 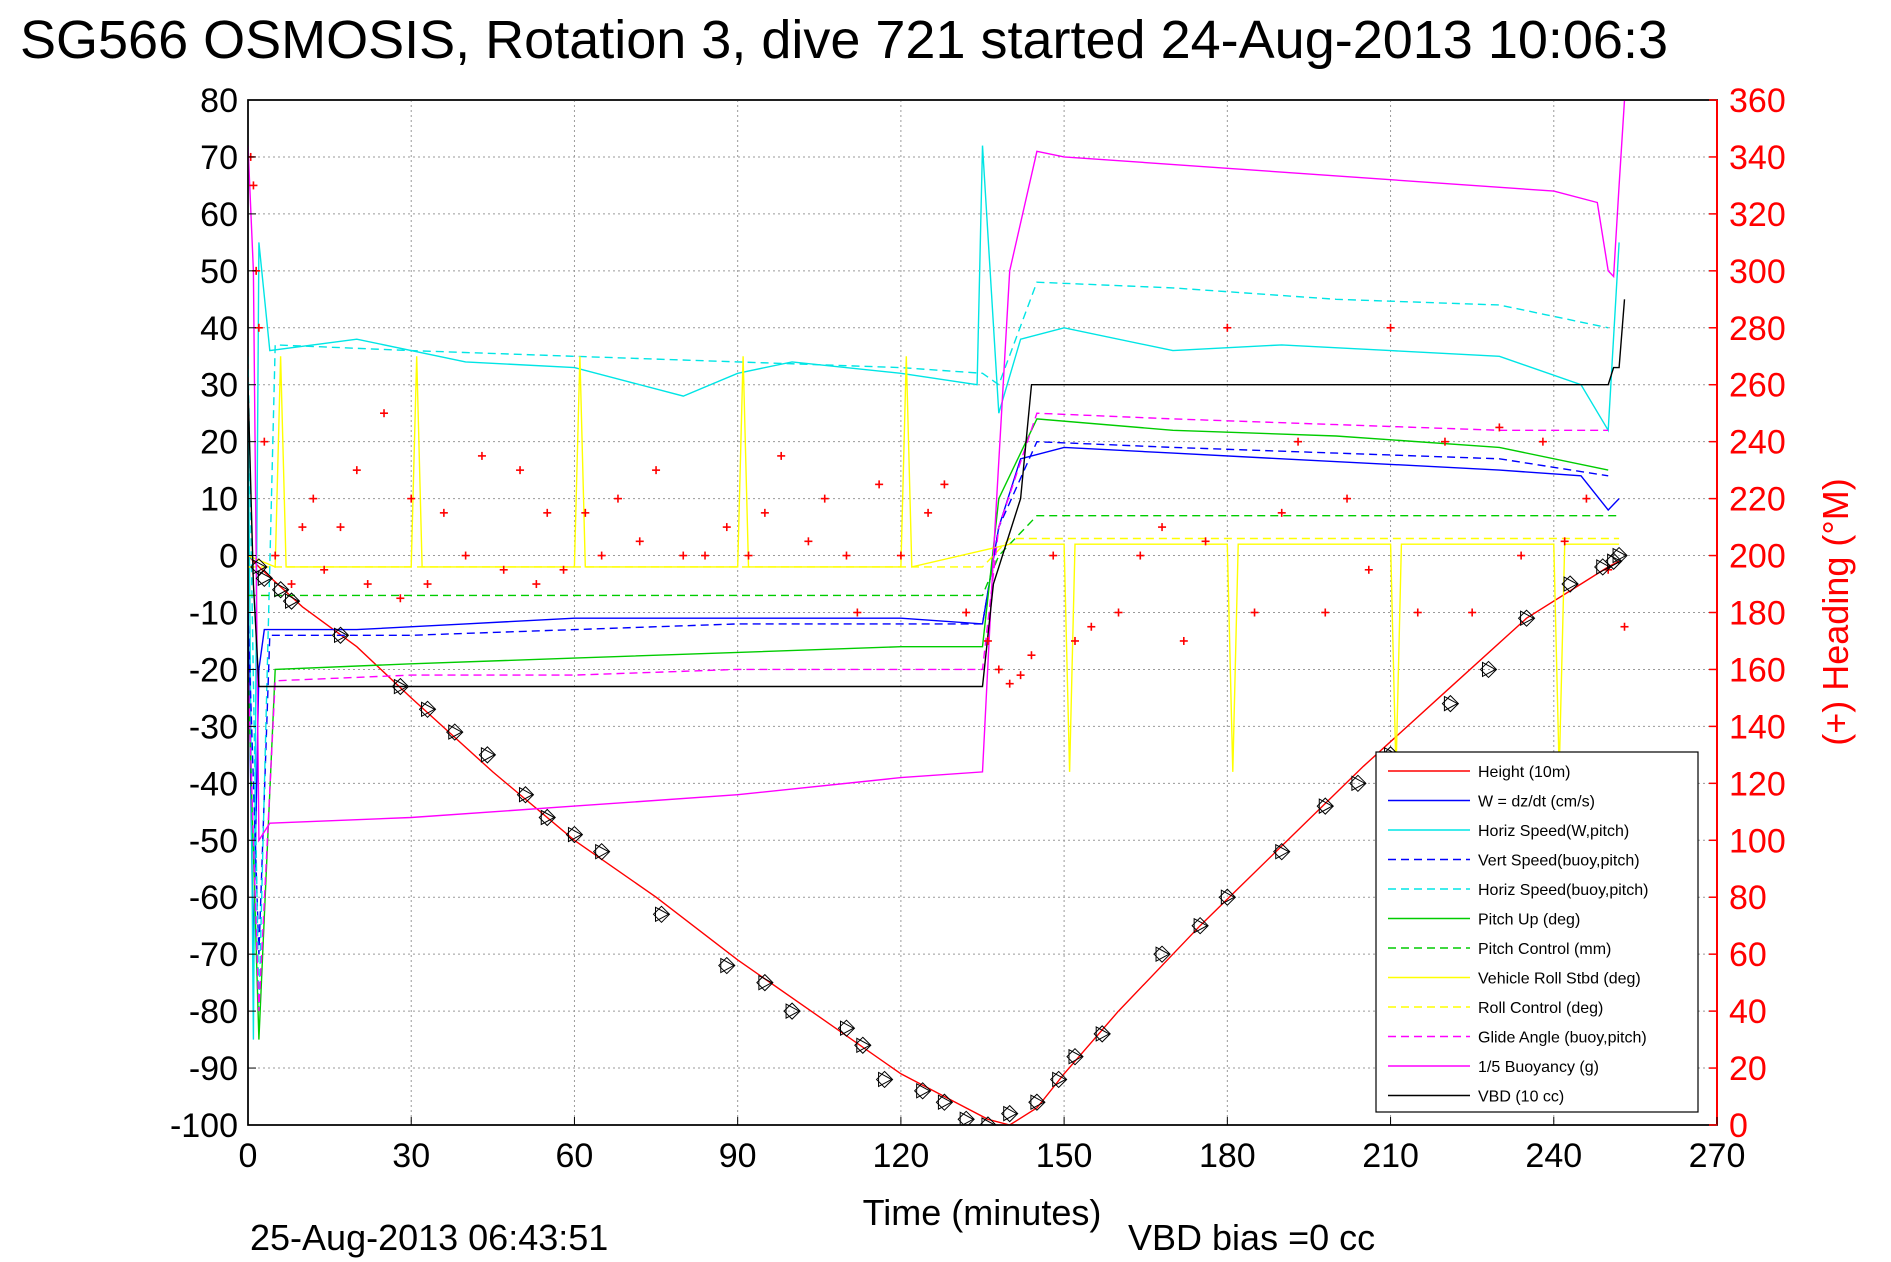 What do you see at coordinates (213, 670) in the screenshot?
I see `y-left-tick-label: -20` at bounding box center [213, 670].